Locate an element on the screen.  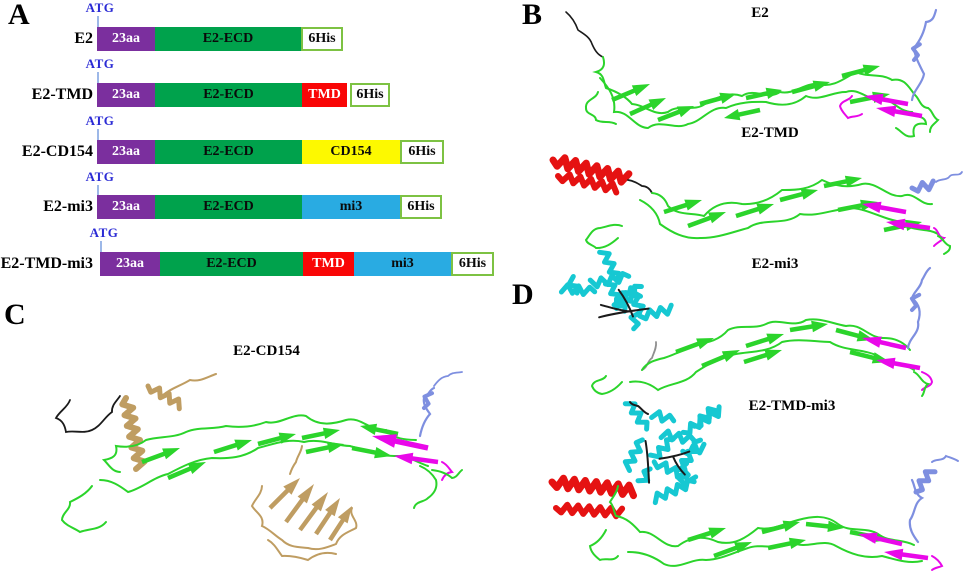
panel-letter-a: A is located at coordinates (19, 15).